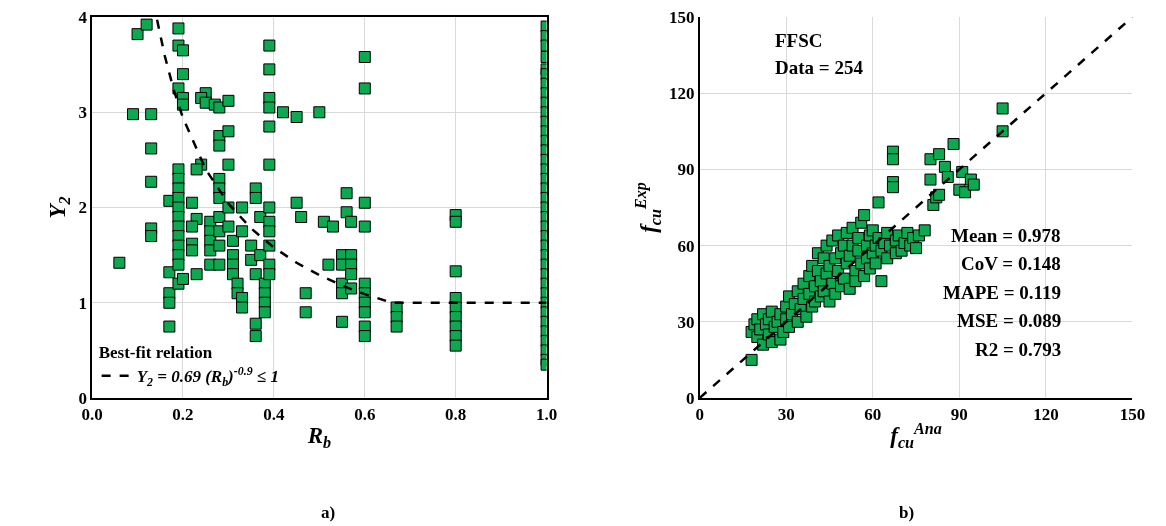  I want to click on y-tick-label: 3, so click(82, 113).